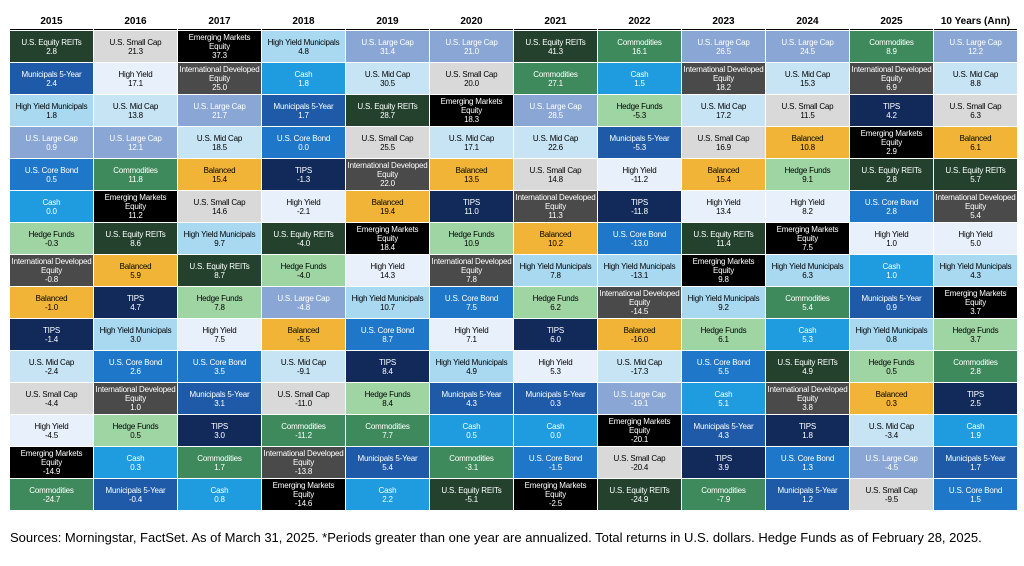  What do you see at coordinates (471, 46) in the screenshot?
I see `asset-cell: U.S. Large Cap 21.0` at bounding box center [471, 46].